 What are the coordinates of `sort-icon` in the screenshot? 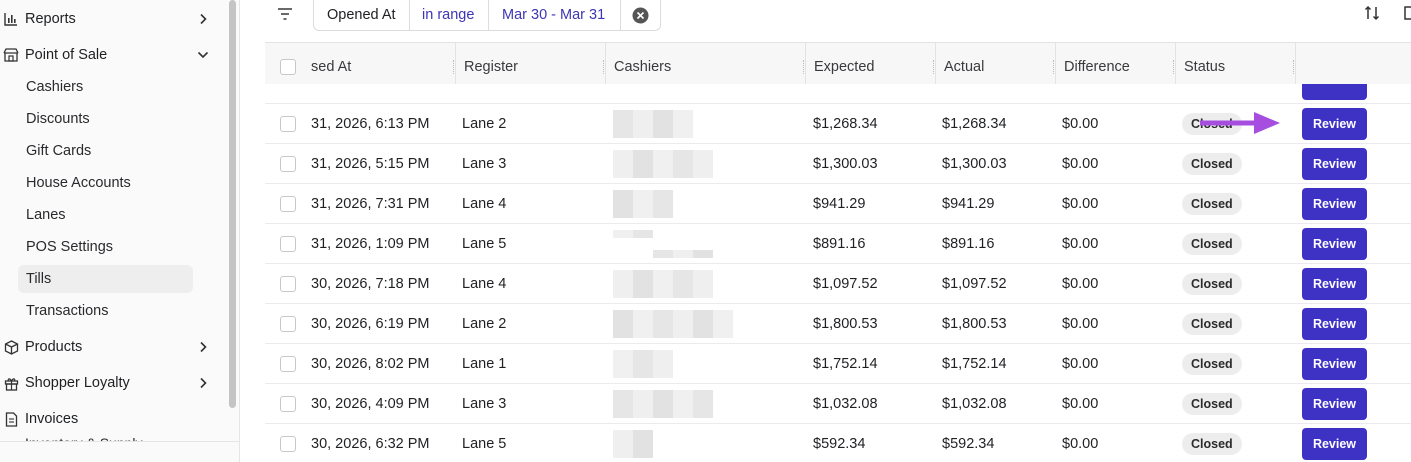 It's located at (1372, 13).